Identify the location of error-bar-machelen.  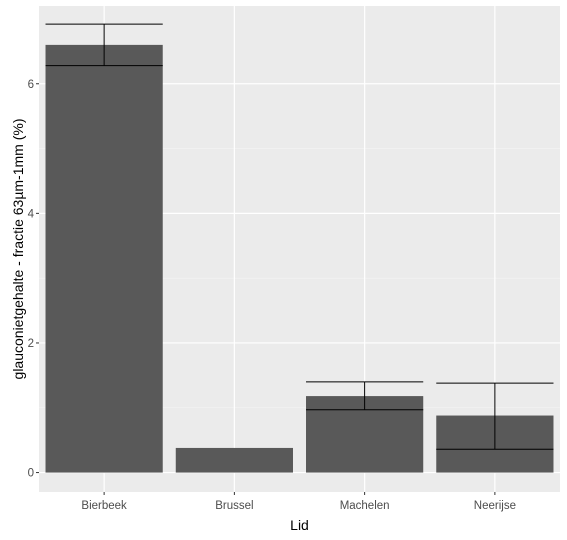
(365, 396).